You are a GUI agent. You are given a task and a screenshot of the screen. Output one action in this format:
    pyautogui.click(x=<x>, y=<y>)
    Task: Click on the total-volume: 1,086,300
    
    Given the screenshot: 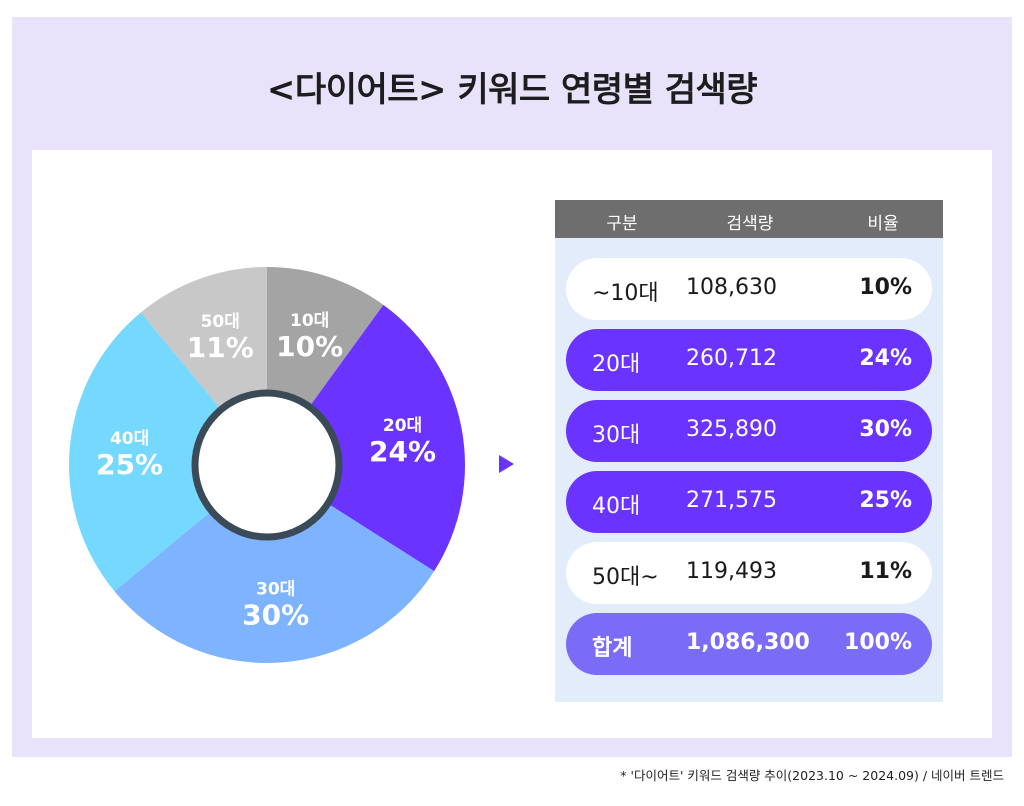 What is the action you would take?
    pyautogui.click(x=748, y=642)
    